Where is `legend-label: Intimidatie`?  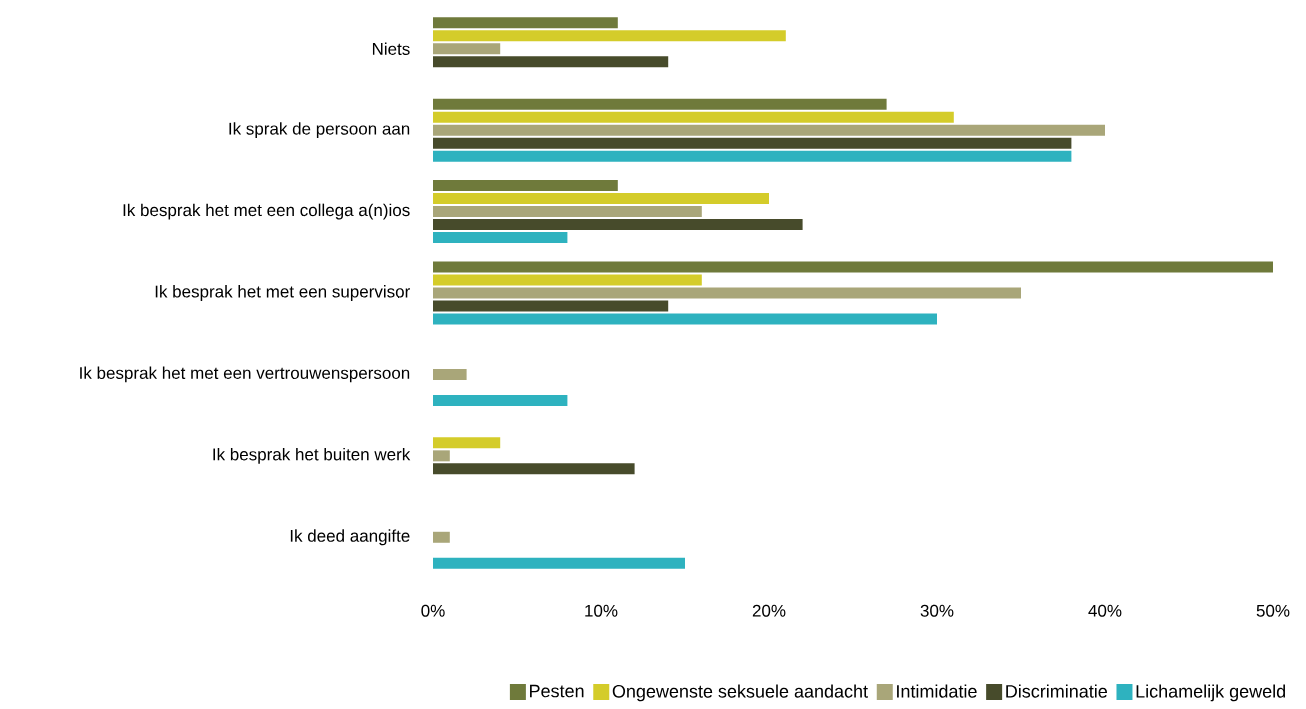 legend-label: Intimidatie is located at coordinates (937, 691).